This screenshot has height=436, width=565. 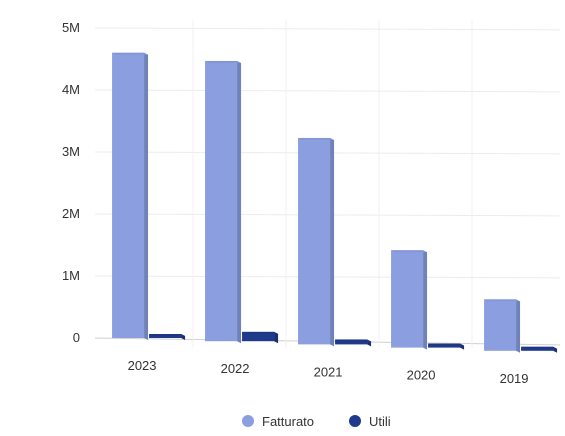 I want to click on bar-utili-2022, so click(x=260, y=337).